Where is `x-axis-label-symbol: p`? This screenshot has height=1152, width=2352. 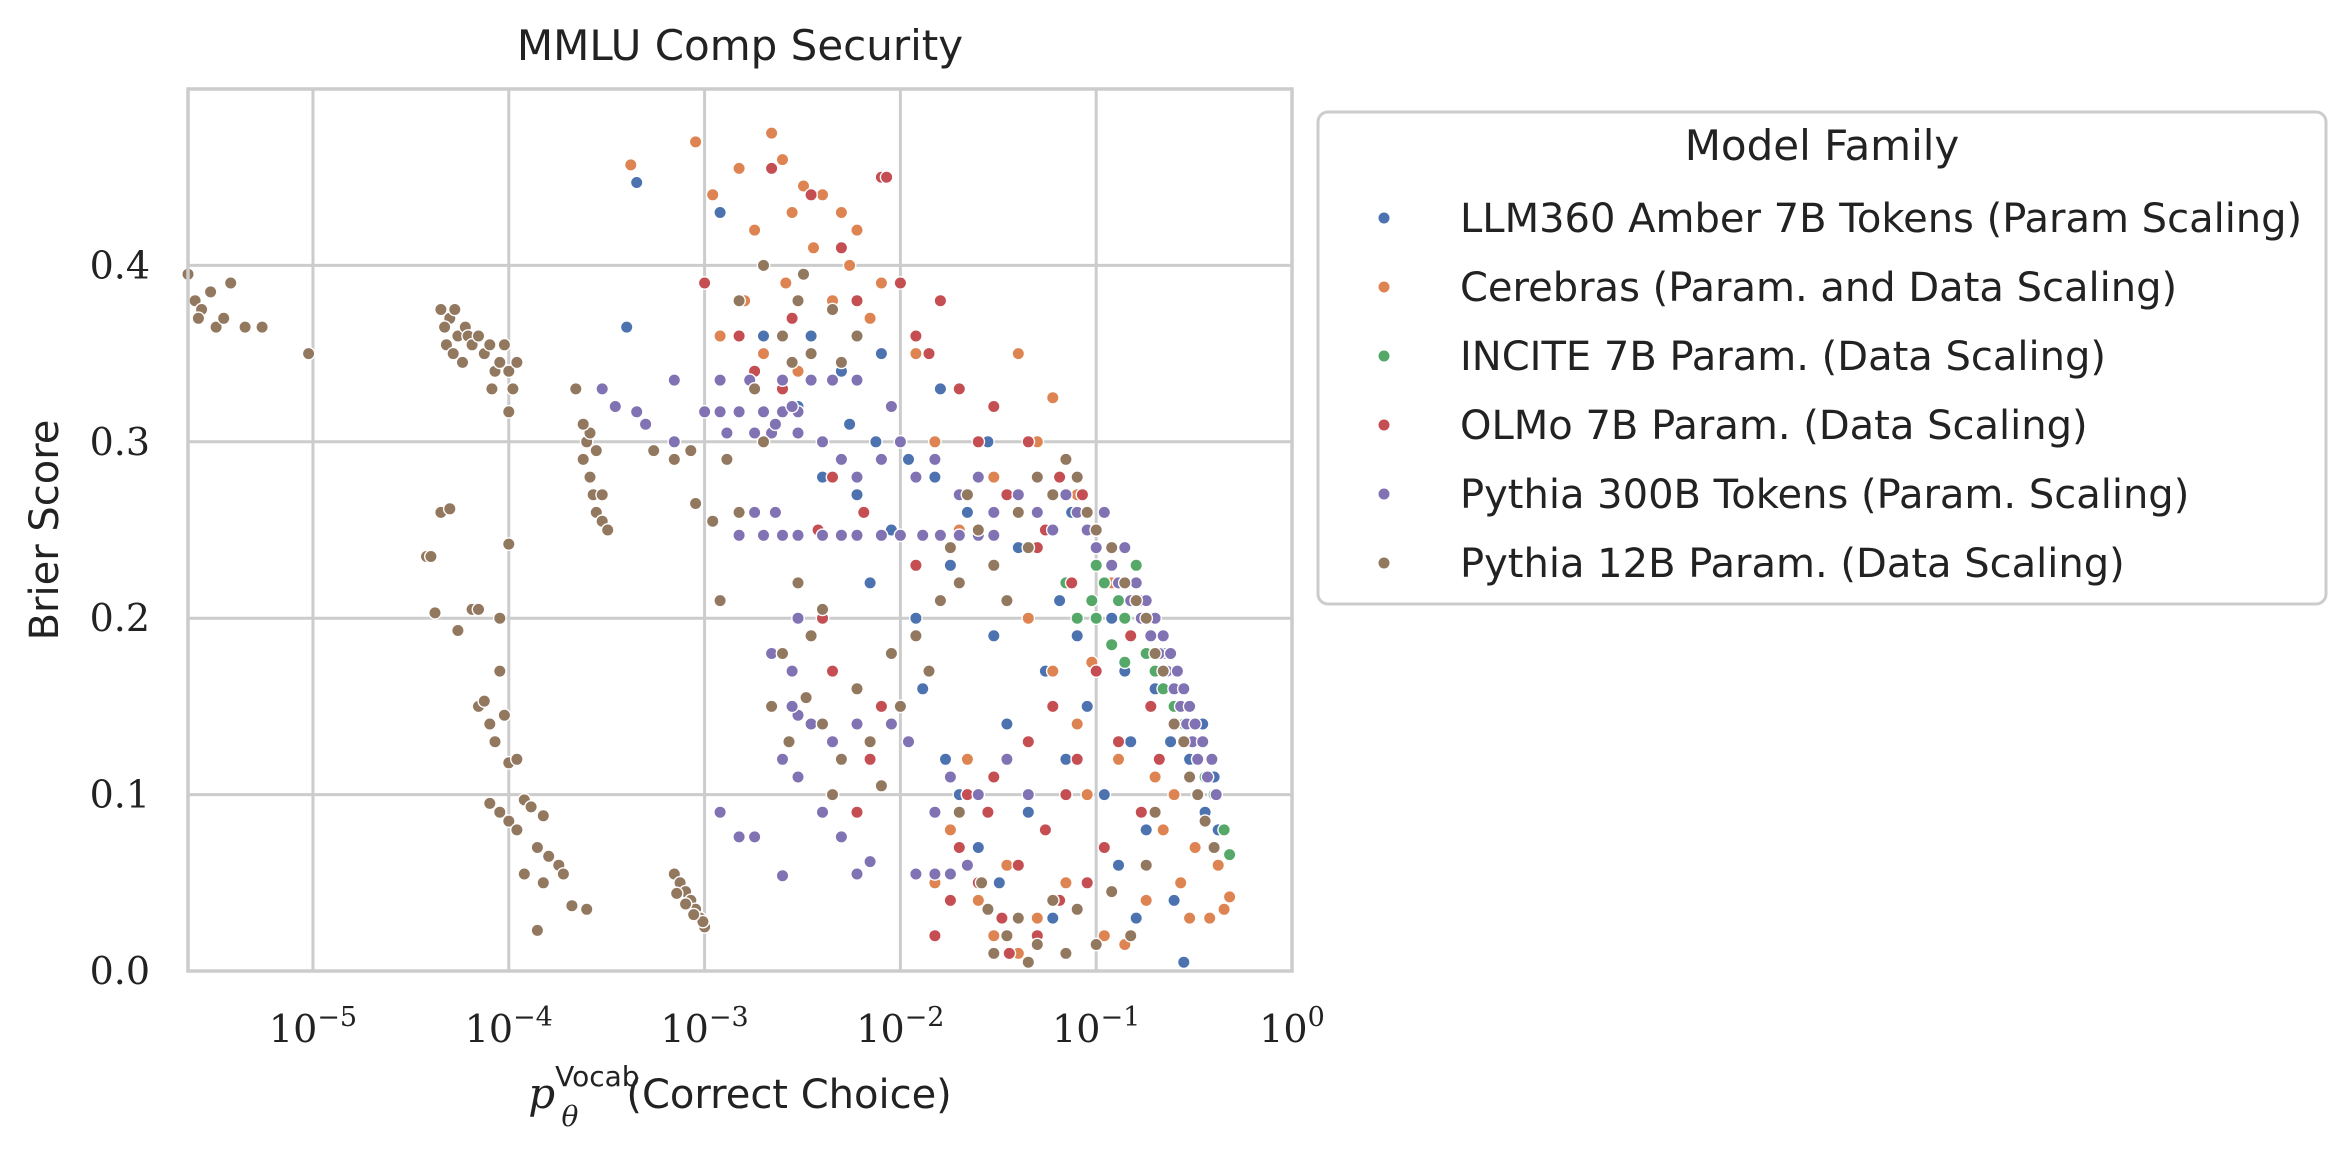 x-axis-label-symbol: p is located at coordinates (541, 1093).